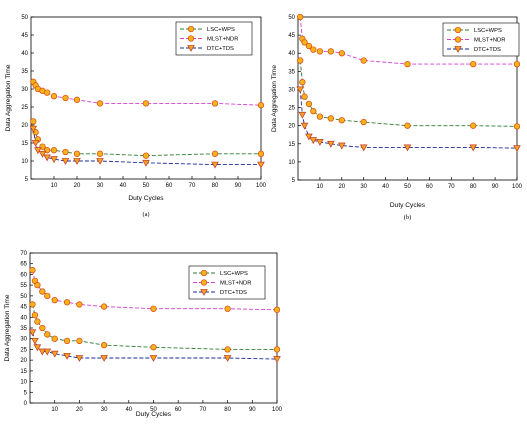  What do you see at coordinates (23, 254) in the screenshot?
I see `y-tick-label: 70` at bounding box center [23, 254].